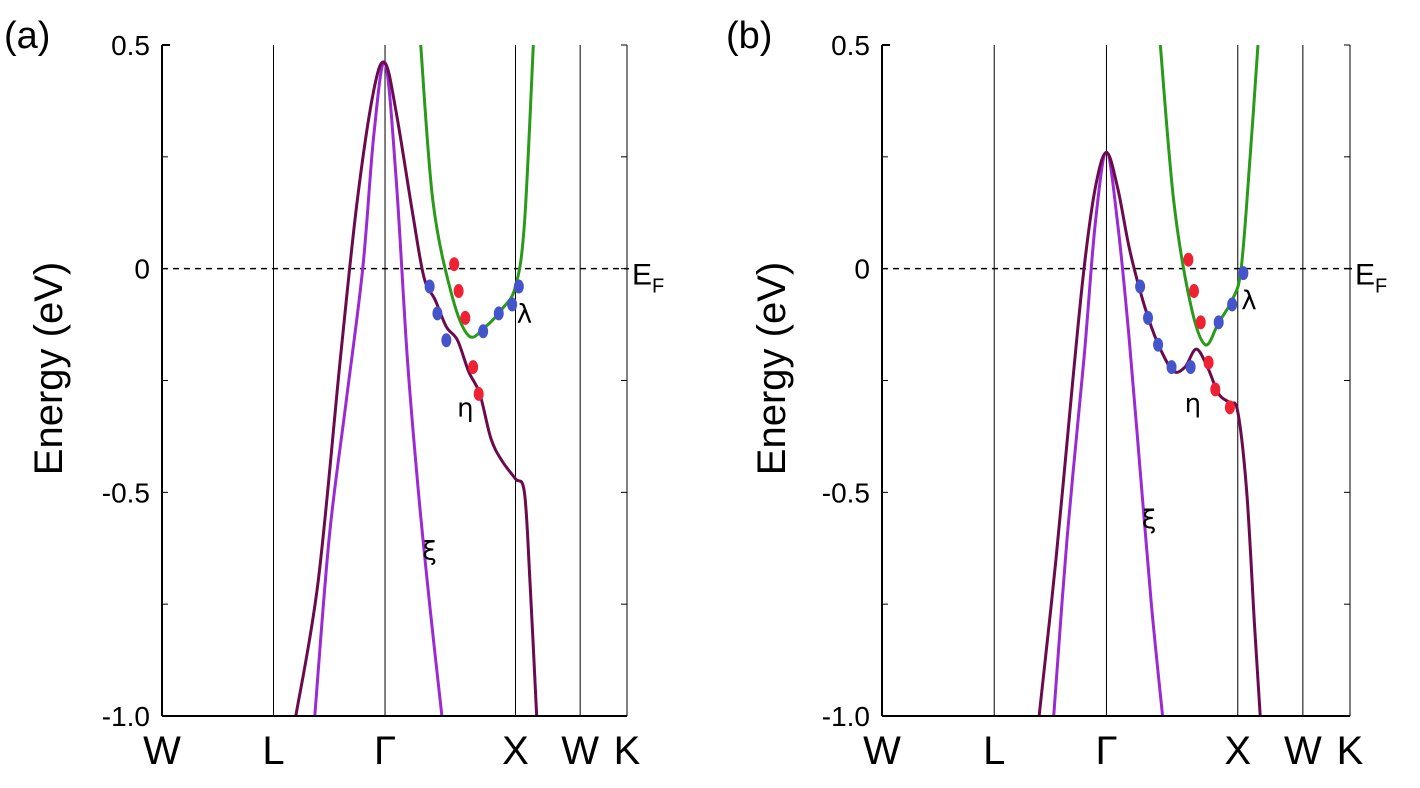 Image resolution: width=1420 pixels, height=788 pixels. I want to click on panel-label: (b), so click(749, 36).